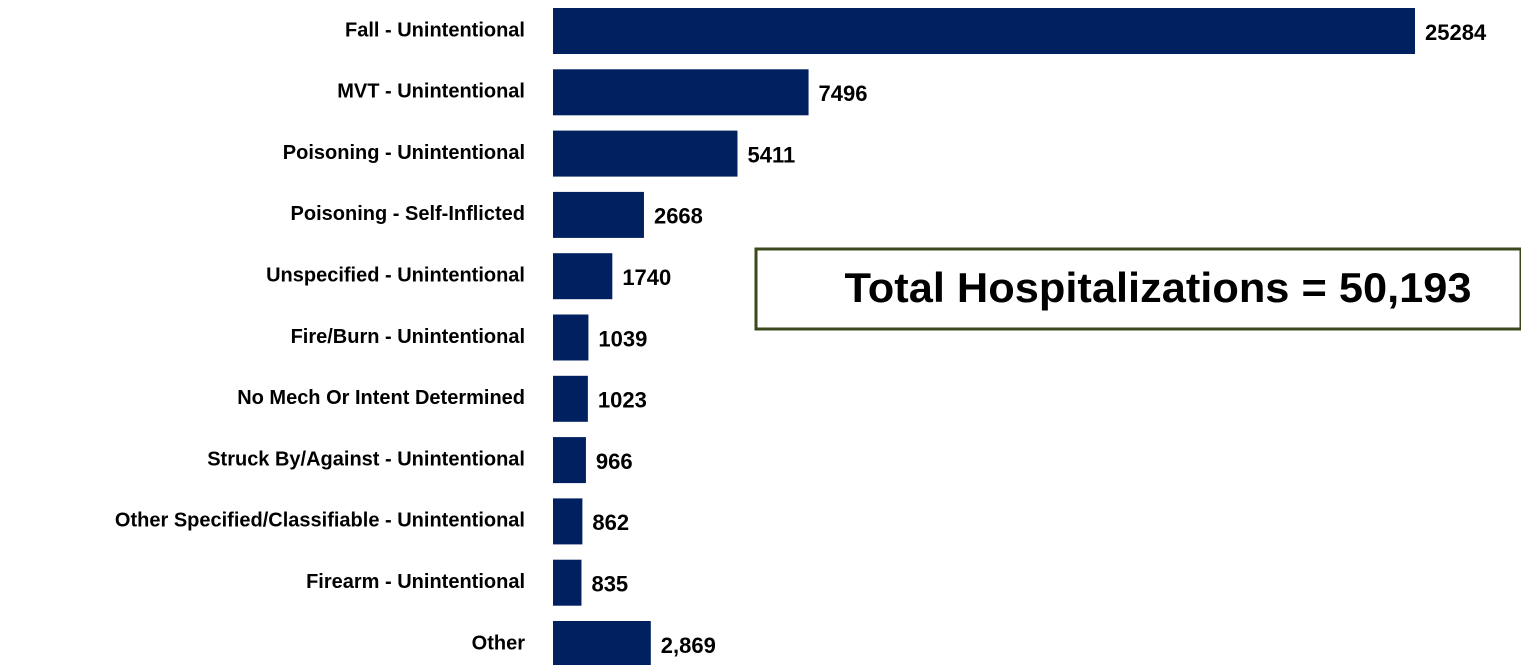  Describe the element at coordinates (1158, 287) in the screenshot. I see `annotation: Total Hospitalizations = 50,193` at that location.